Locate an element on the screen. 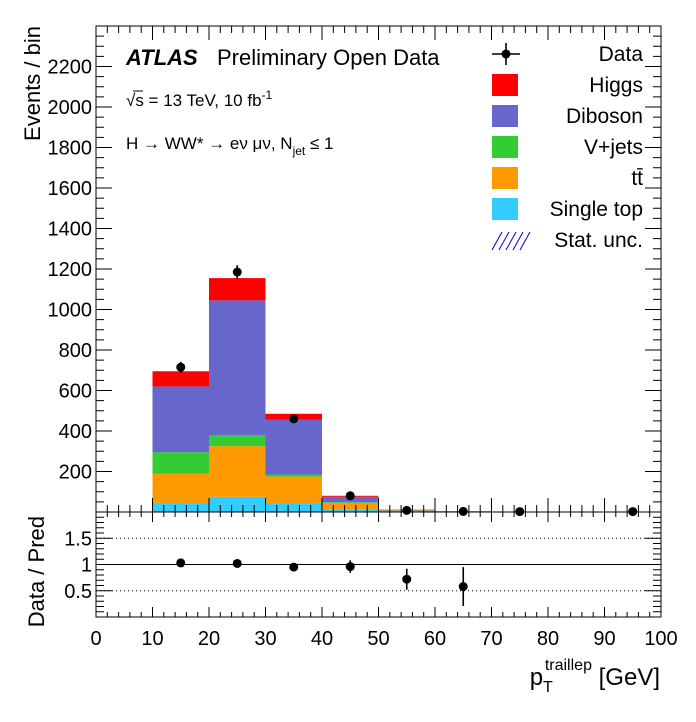 The height and width of the screenshot is (722, 696). ratio-reference-lines is located at coordinates (378, 564).